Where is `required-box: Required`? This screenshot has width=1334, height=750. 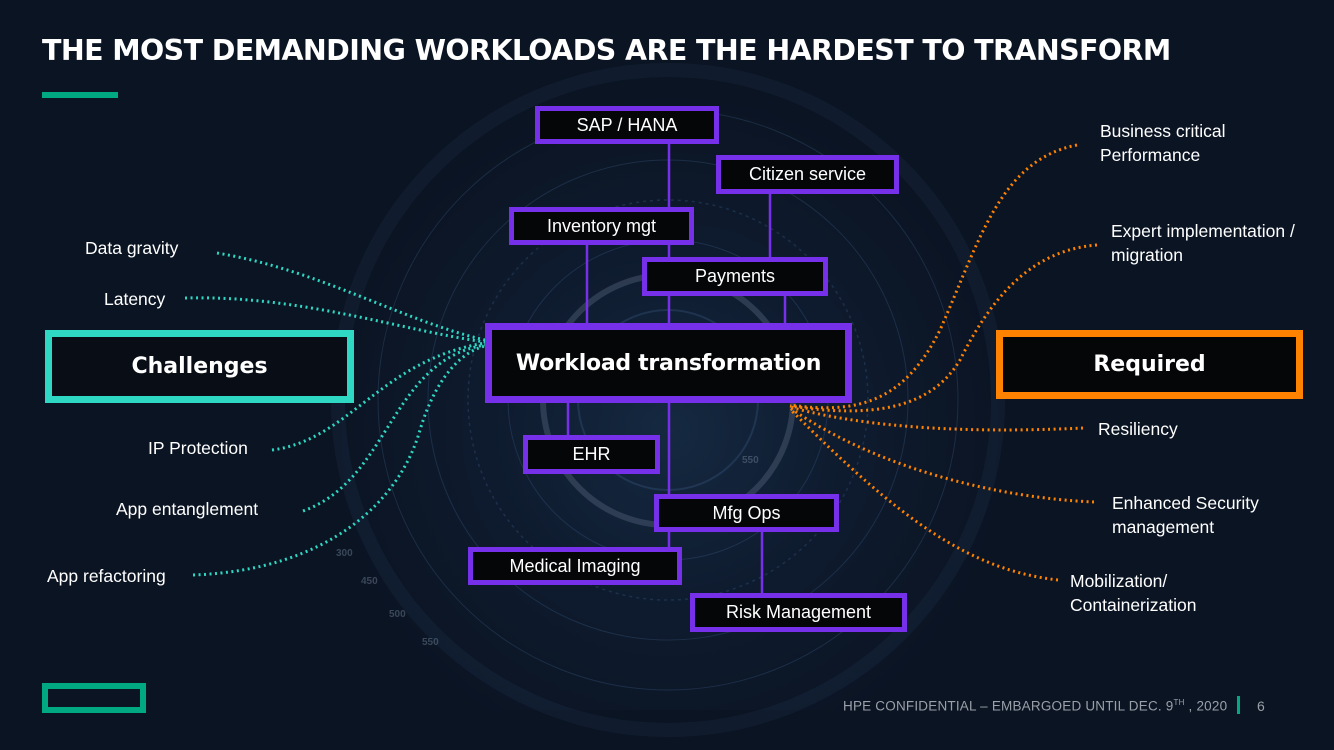 required-box: Required is located at coordinates (1149, 364).